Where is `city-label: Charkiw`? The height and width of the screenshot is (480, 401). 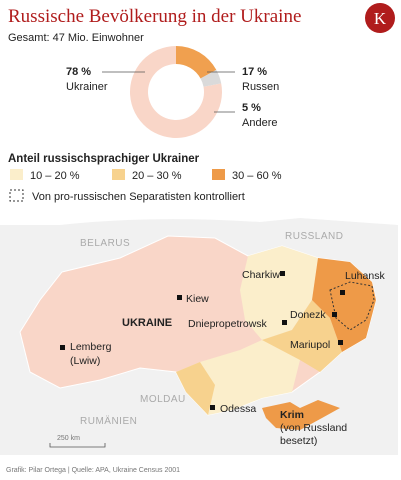 city-label: Charkiw is located at coordinates (261, 275).